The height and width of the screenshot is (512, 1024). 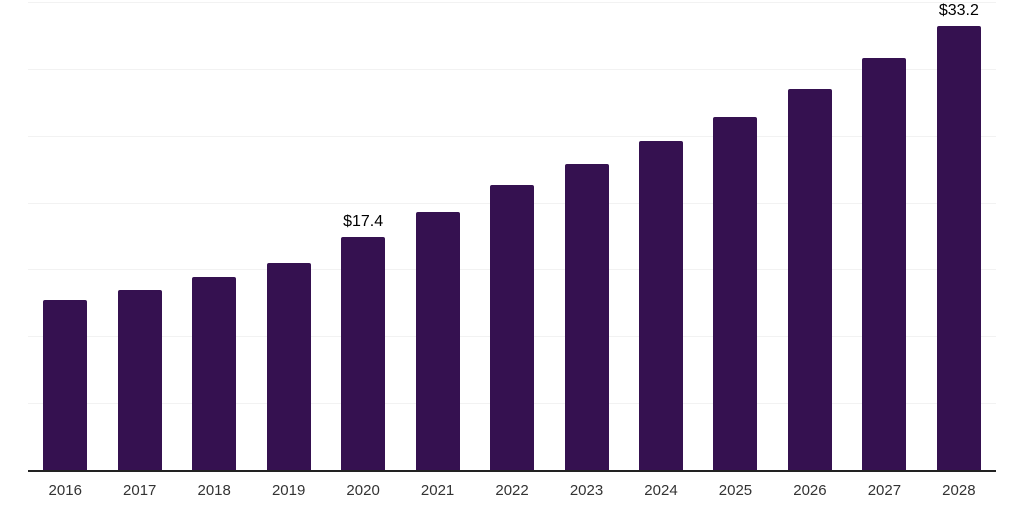 I want to click on bar-2020, so click(x=363, y=353).